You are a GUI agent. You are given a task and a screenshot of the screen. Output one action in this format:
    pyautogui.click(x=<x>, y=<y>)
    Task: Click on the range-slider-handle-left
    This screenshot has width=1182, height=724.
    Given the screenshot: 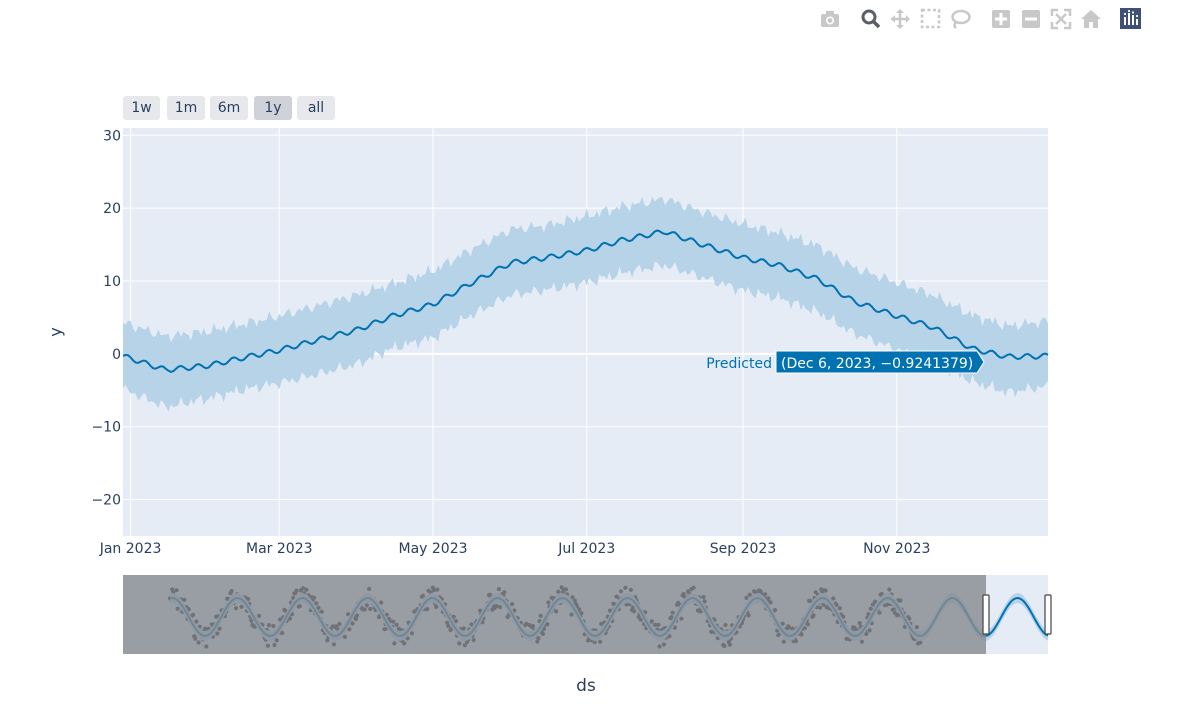 What is the action you would take?
    pyautogui.click(x=986, y=614)
    